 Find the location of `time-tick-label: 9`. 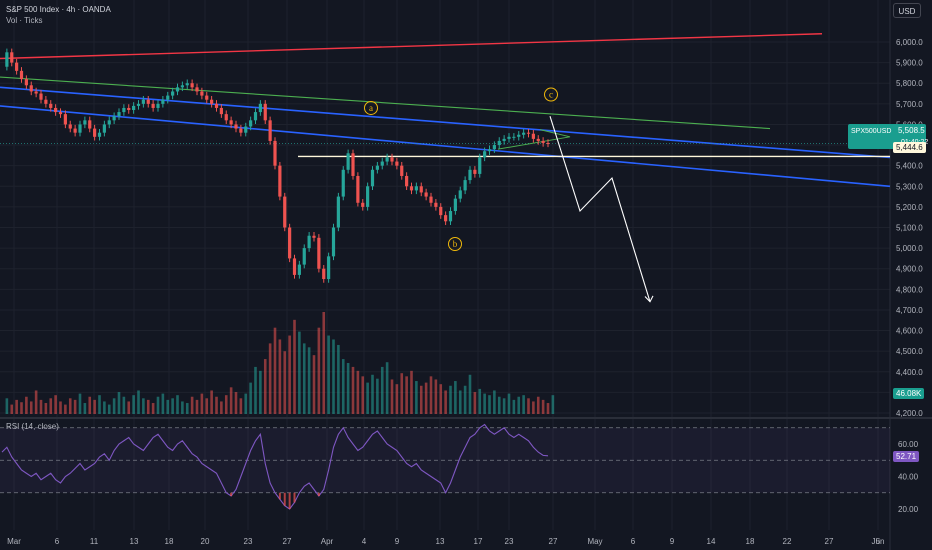

time-tick-label: 9 is located at coordinates (397, 541).